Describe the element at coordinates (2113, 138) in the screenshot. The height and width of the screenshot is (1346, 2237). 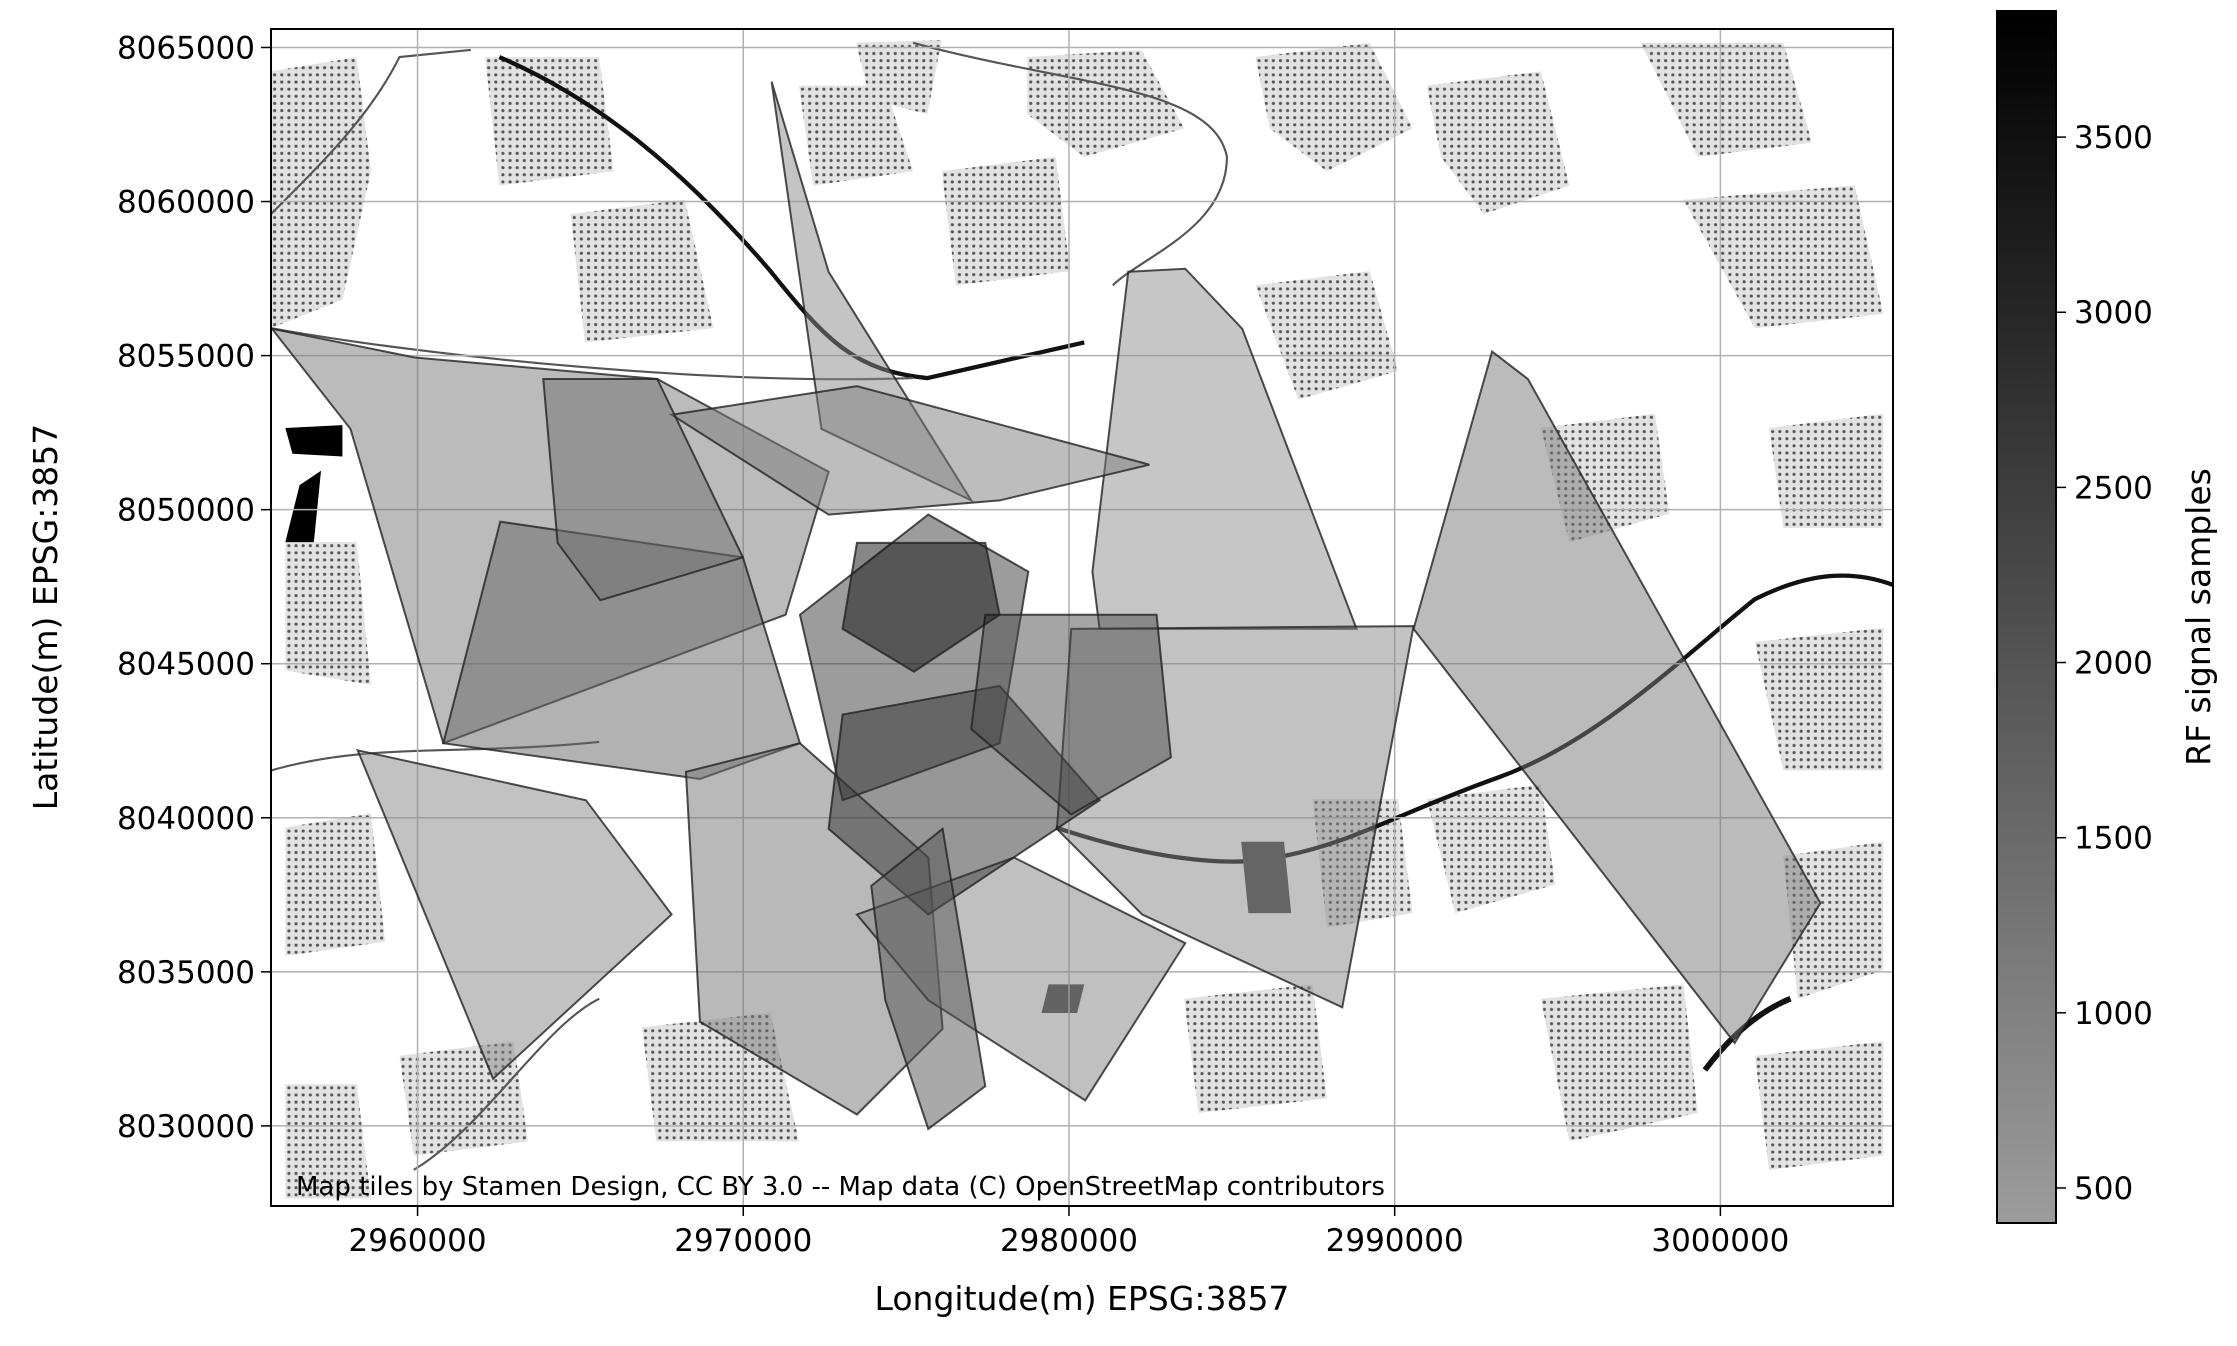
I see `colorbar-tick-label: 3500` at that location.